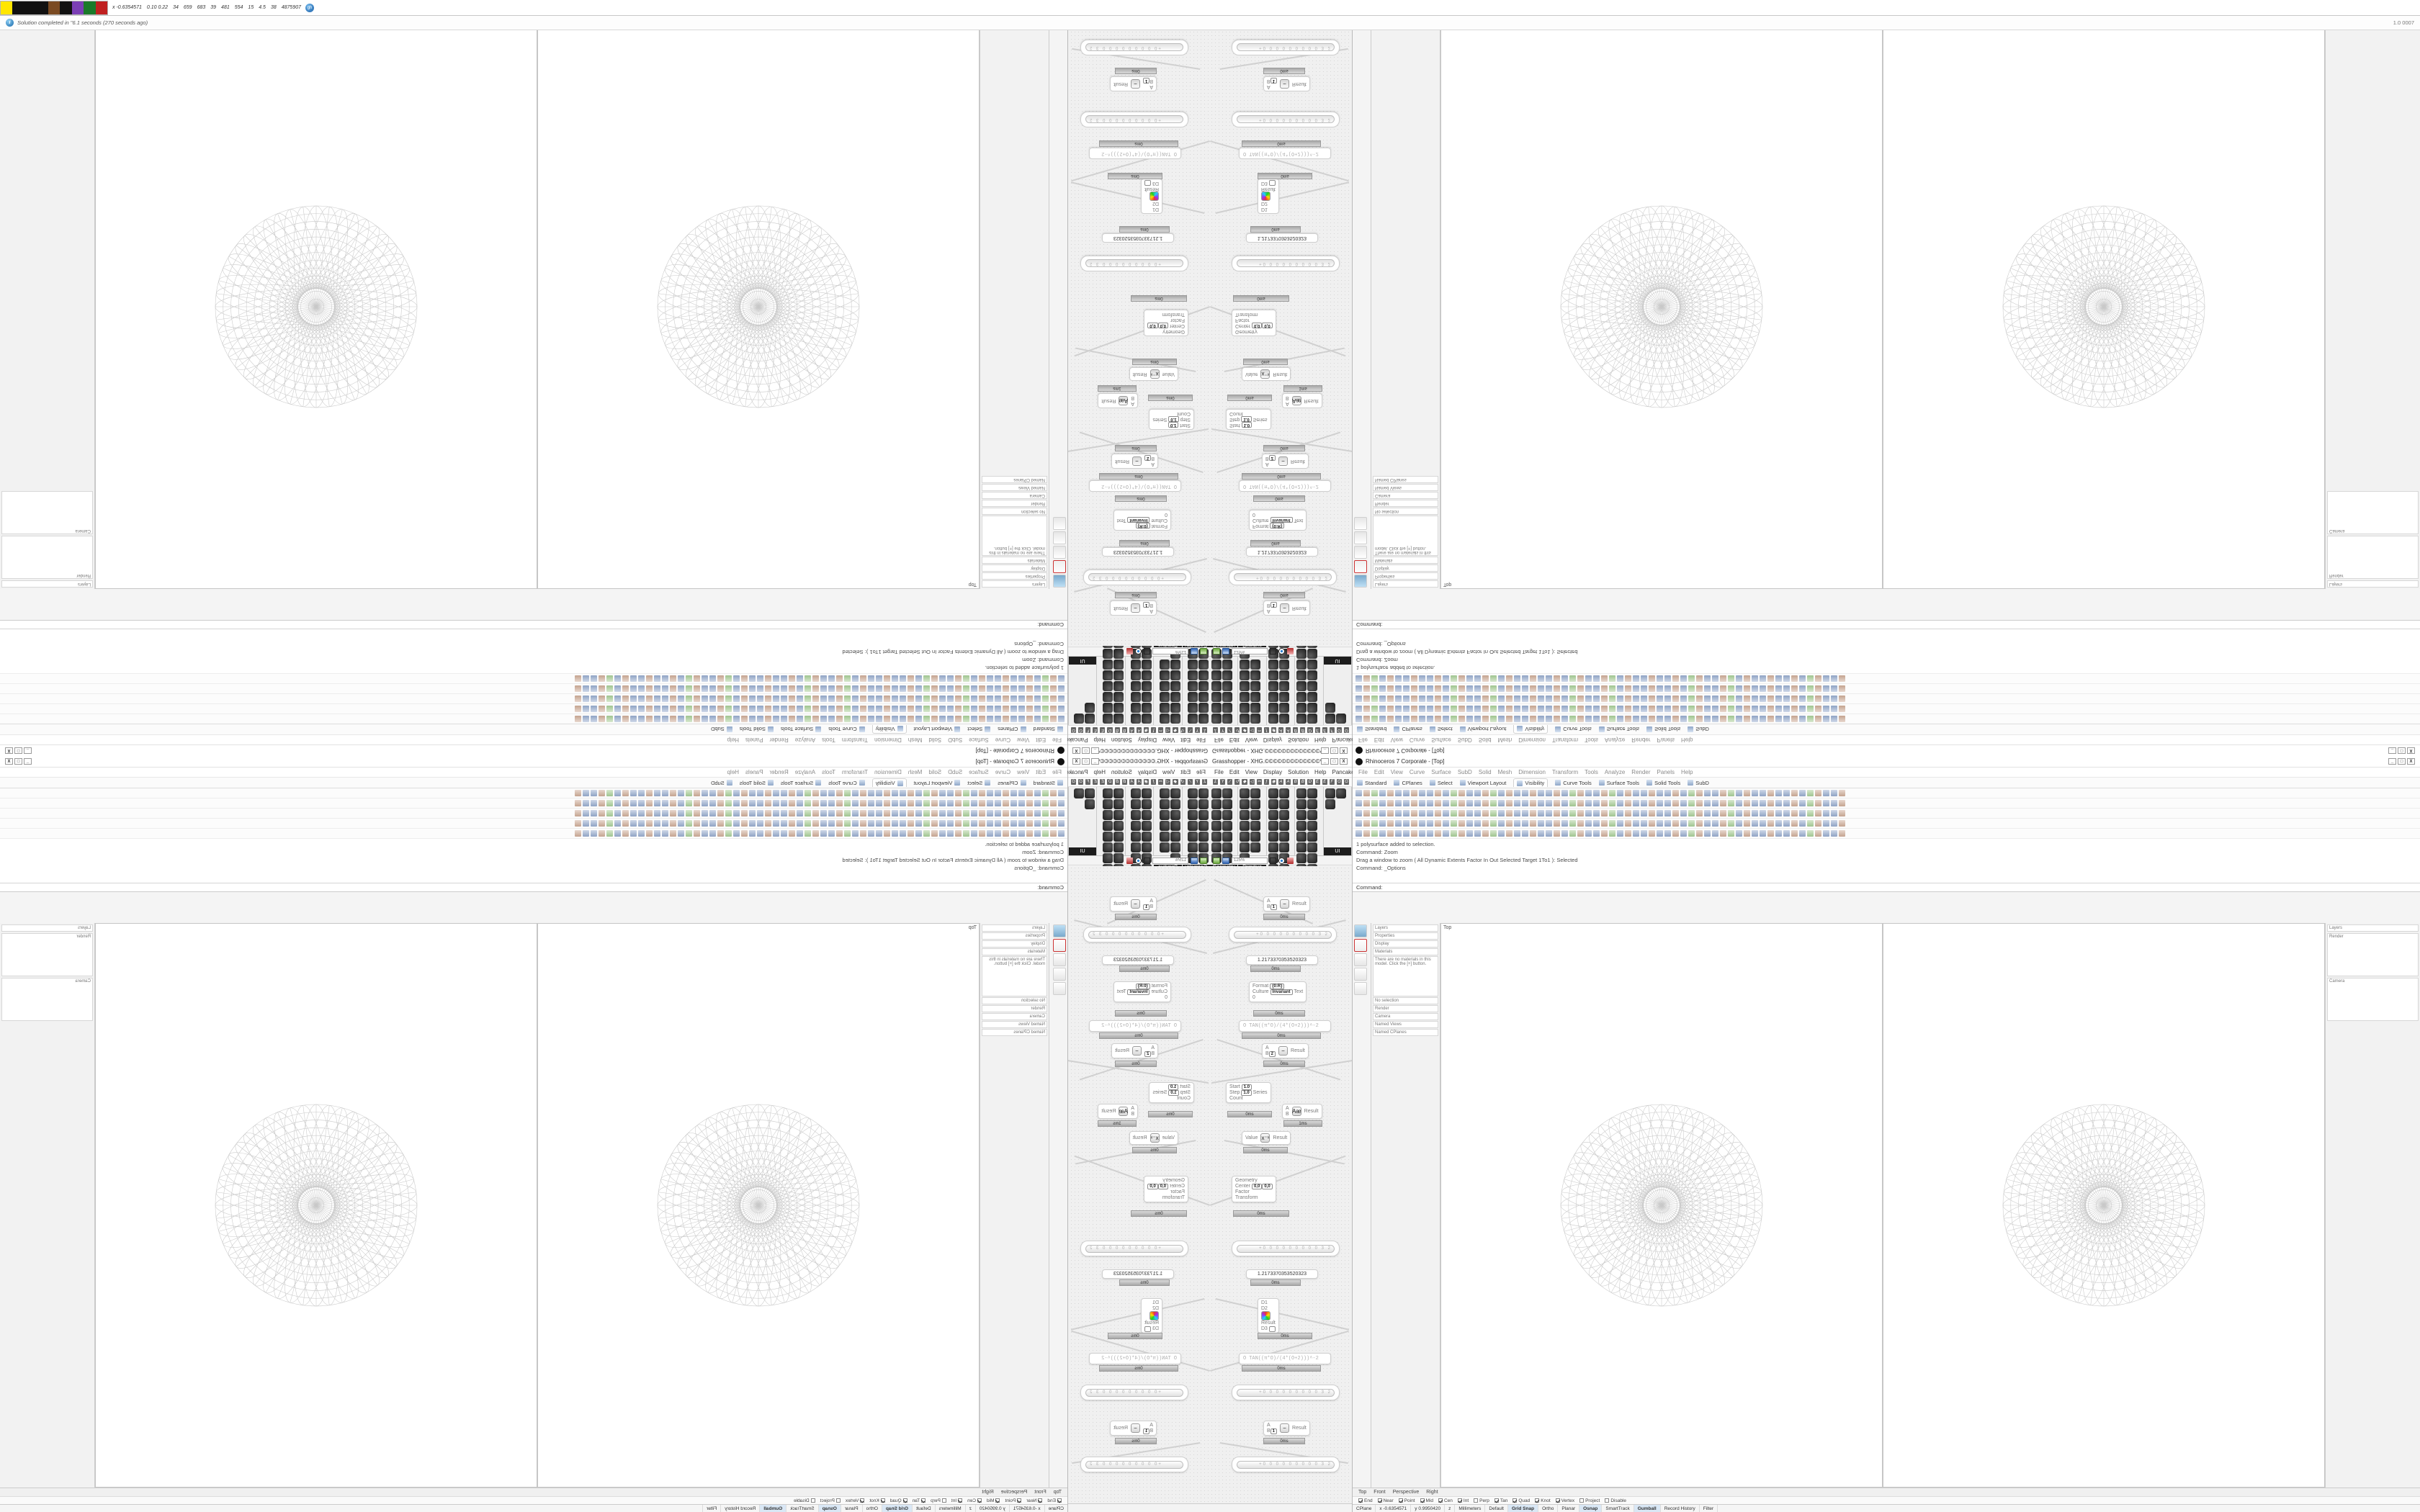 The image size is (2420, 1512). I want to click on right-panel-camera: Camera, so click(47, 512).